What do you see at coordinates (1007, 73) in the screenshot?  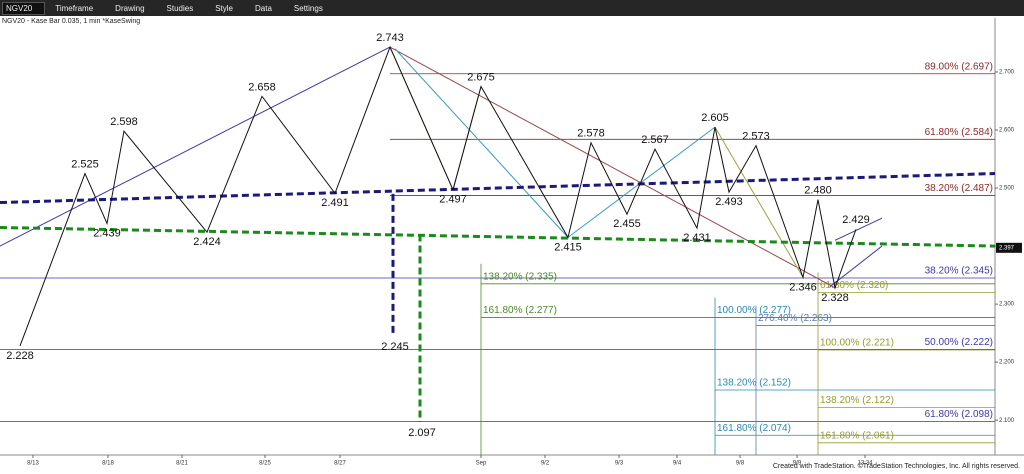 I see `y-tick-label: 2.700` at bounding box center [1007, 73].